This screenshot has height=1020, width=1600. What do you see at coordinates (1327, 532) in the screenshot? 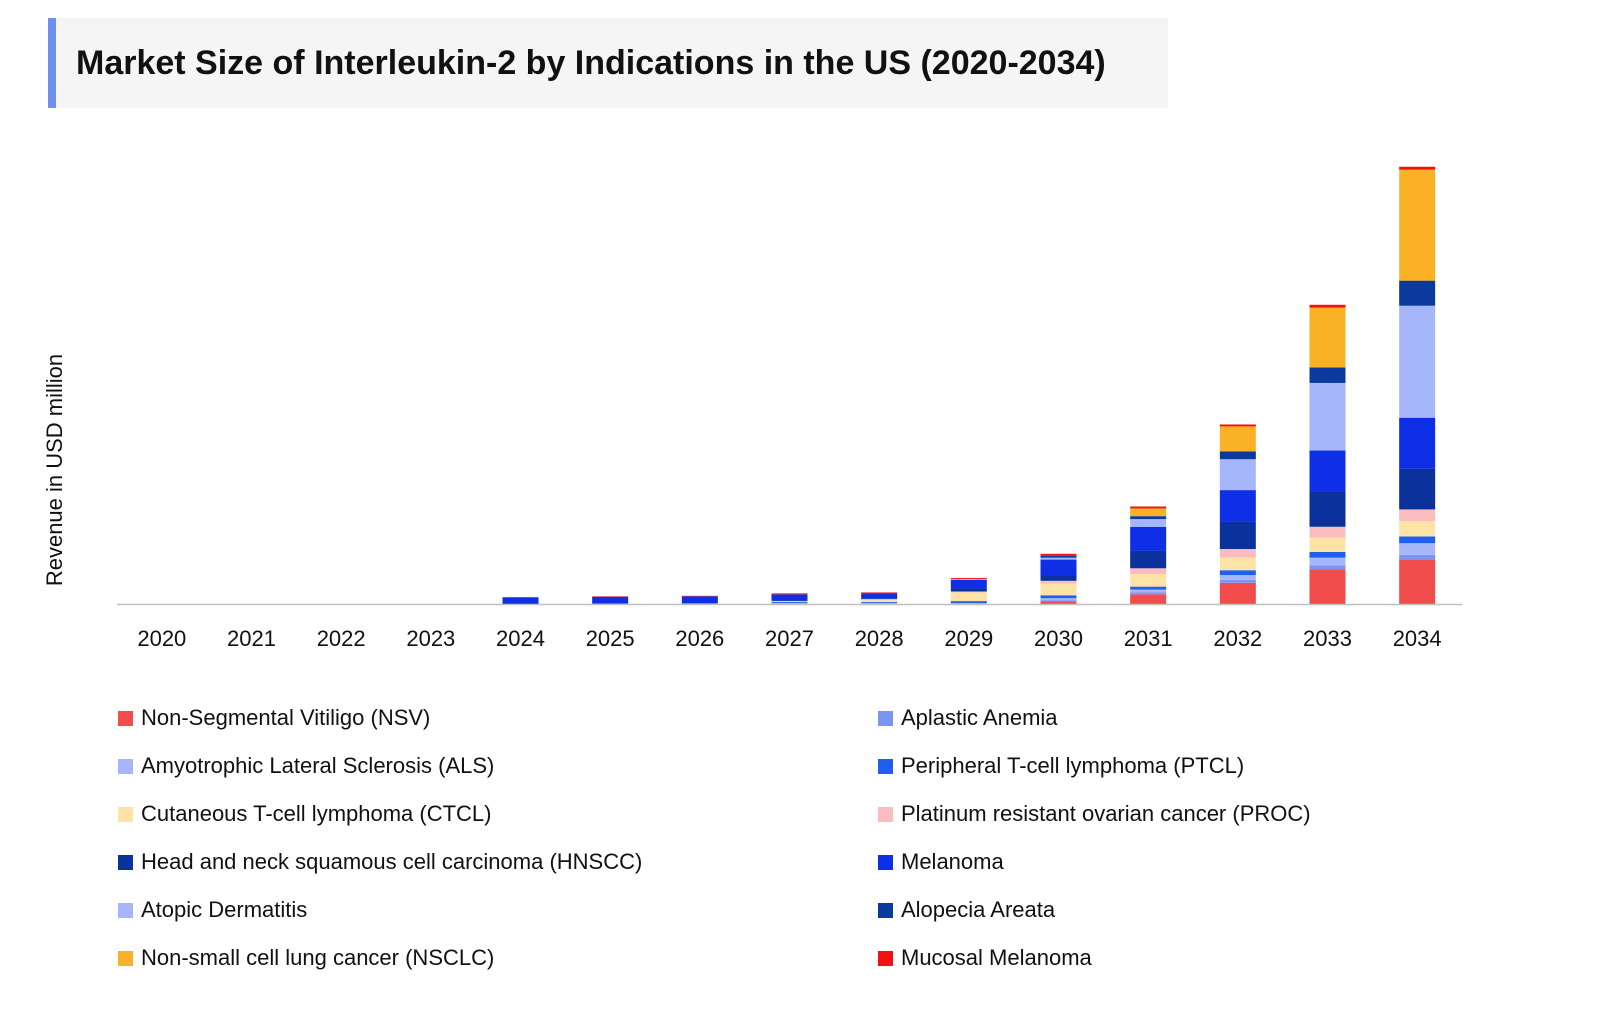
I see `bar-segment-2033-s5` at bounding box center [1327, 532].